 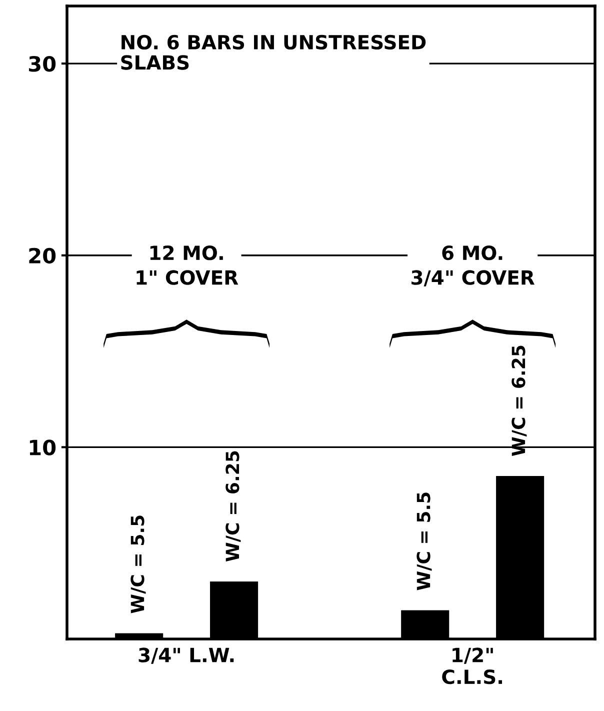 I want to click on y-tick-label: 20, so click(x=42, y=256).